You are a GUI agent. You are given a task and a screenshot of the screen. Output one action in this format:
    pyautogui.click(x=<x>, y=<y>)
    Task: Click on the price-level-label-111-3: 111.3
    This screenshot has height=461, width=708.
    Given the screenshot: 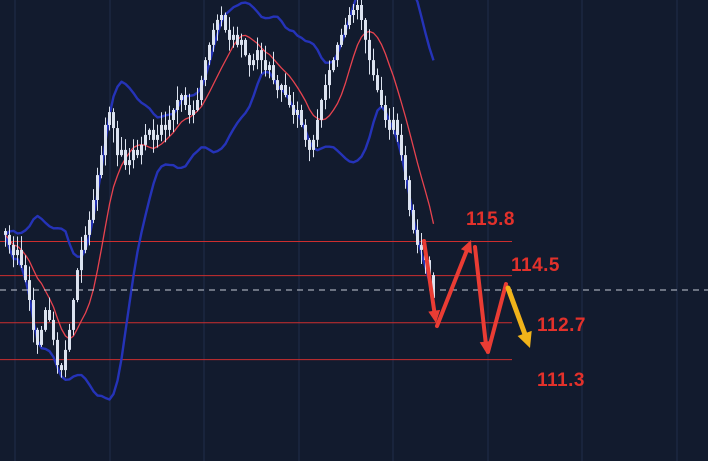 What is the action you would take?
    pyautogui.click(x=561, y=380)
    